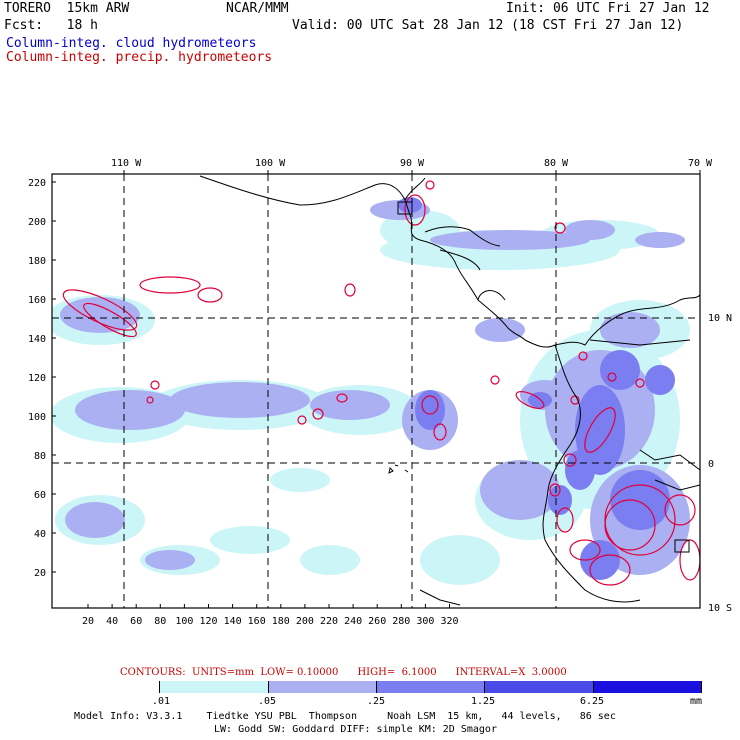 The height and width of the screenshot is (740, 740). I want to click on y-tick-label: 100, so click(37, 417).